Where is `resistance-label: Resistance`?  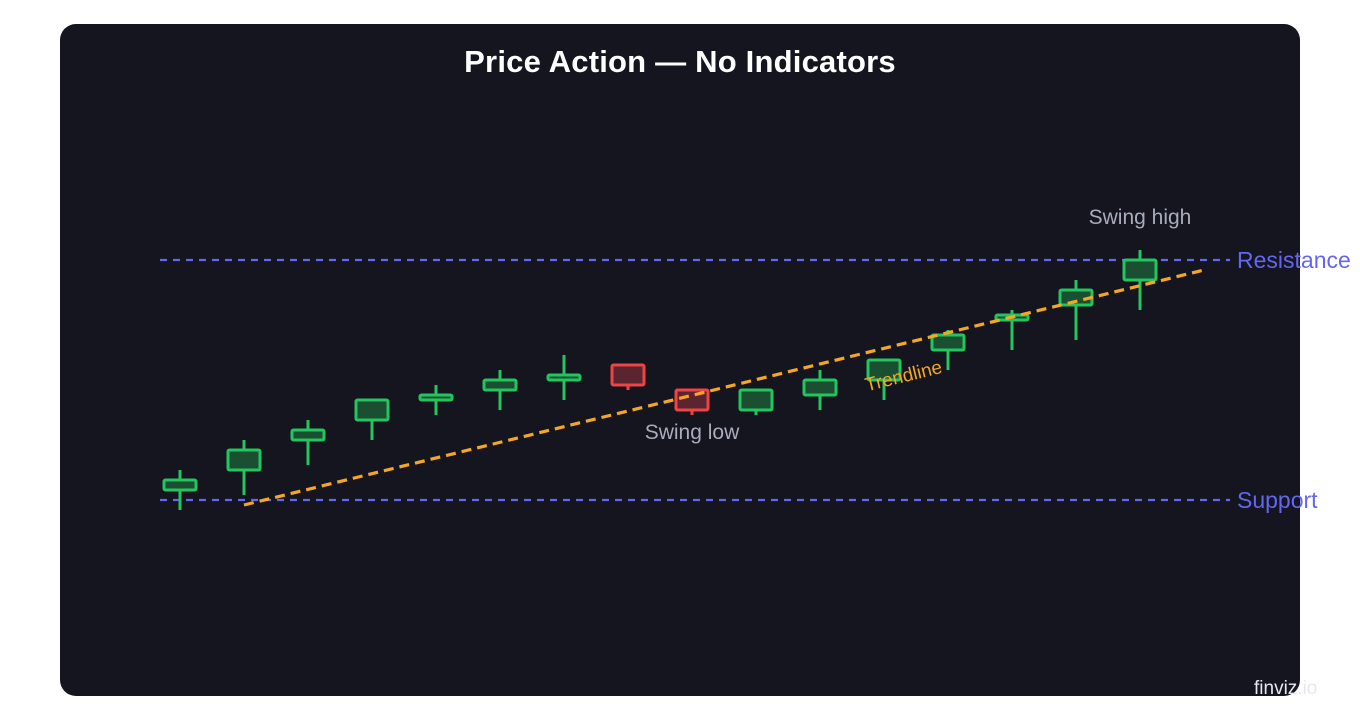 resistance-label: Resistance is located at coordinates (1294, 260).